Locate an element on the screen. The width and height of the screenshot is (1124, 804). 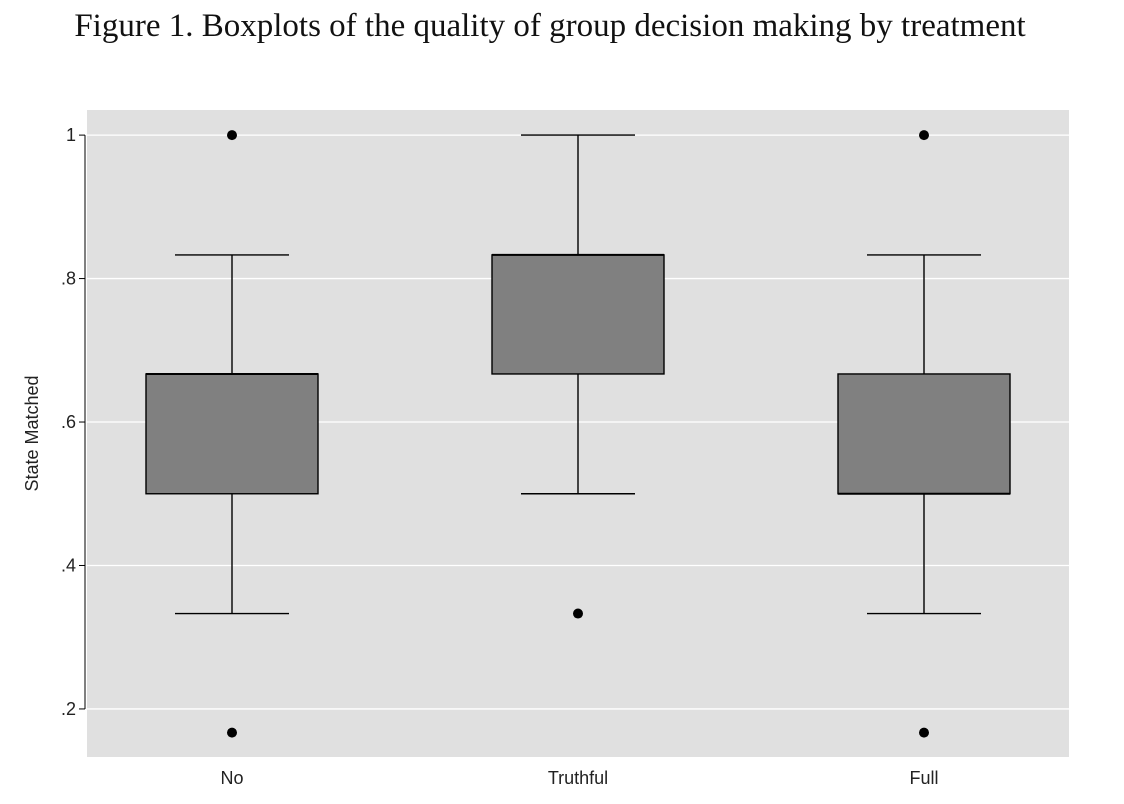
box-truthful is located at coordinates (578, 376).